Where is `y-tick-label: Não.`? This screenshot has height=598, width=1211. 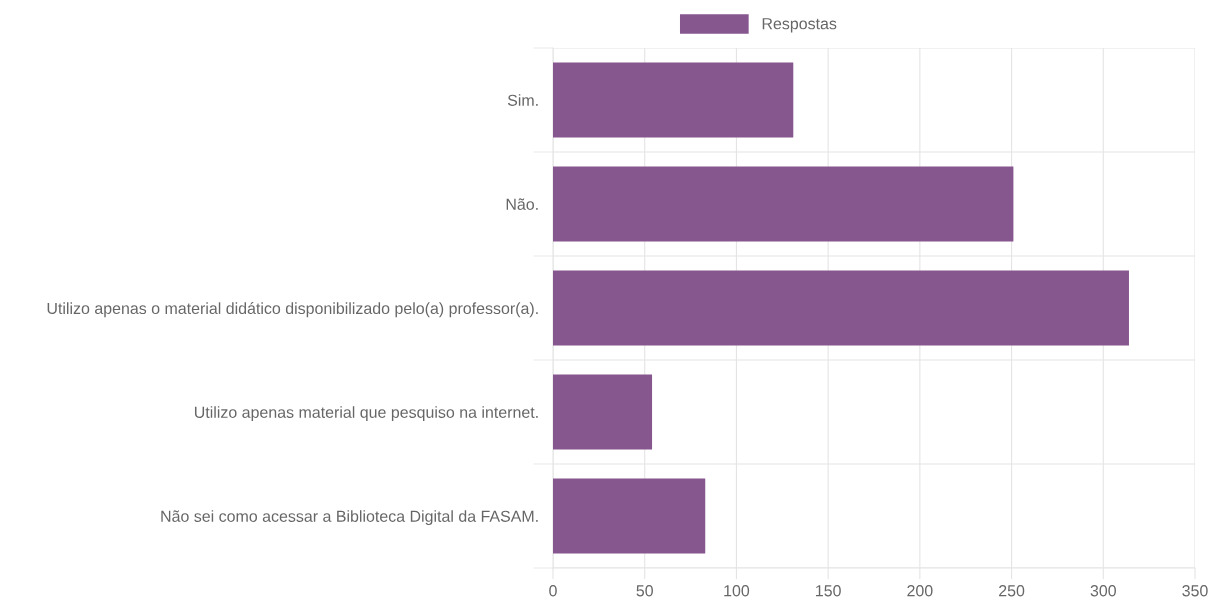 y-tick-label: Não. is located at coordinates (522, 204).